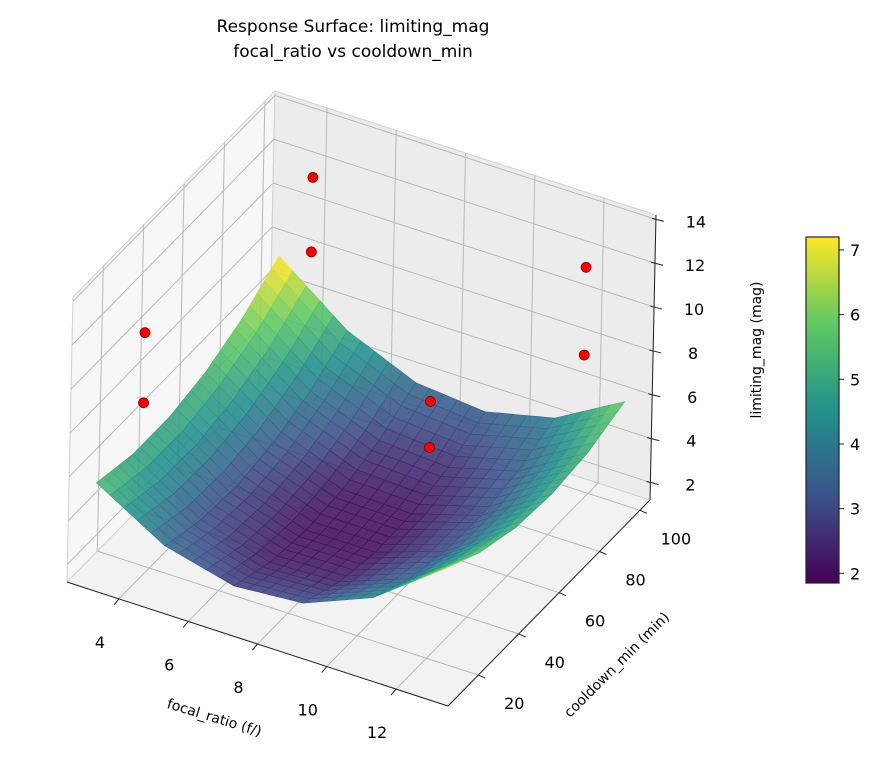  What do you see at coordinates (353, 27) in the screenshot?
I see `chart-title: Response Surface: limiting_mag` at bounding box center [353, 27].